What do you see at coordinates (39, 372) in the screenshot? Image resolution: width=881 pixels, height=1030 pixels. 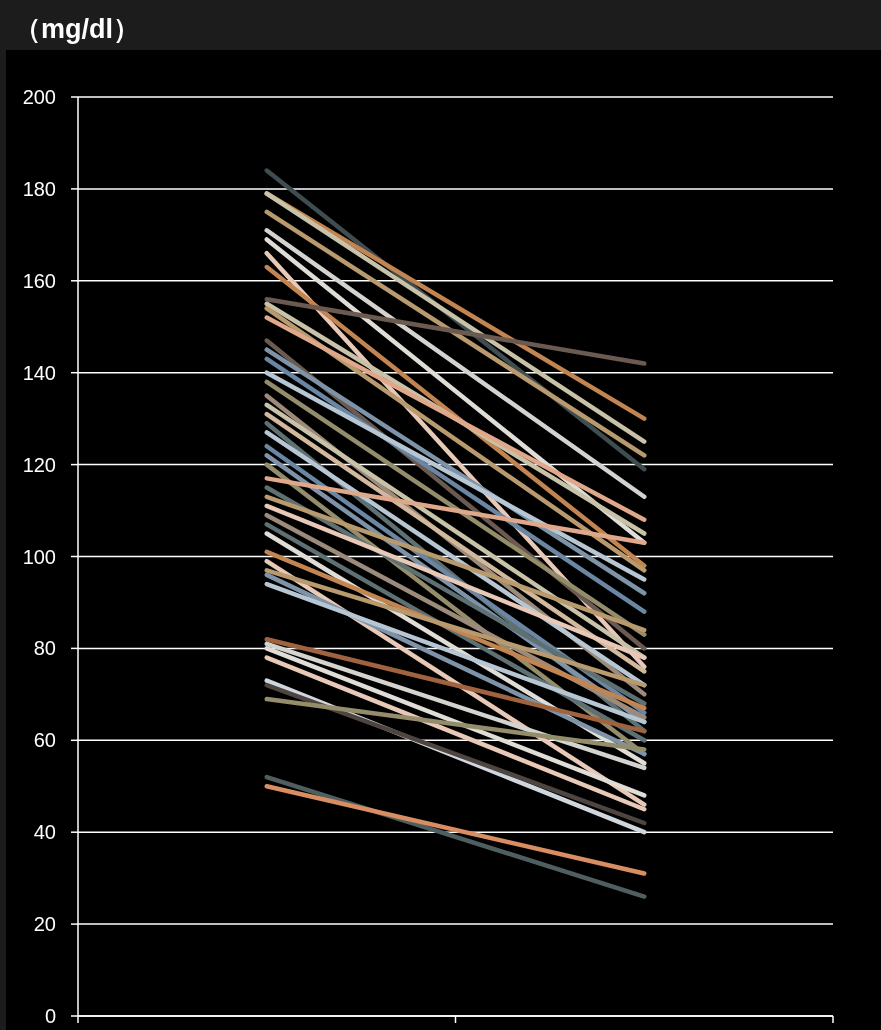 I see `y-tick-label: 140` at bounding box center [39, 372].